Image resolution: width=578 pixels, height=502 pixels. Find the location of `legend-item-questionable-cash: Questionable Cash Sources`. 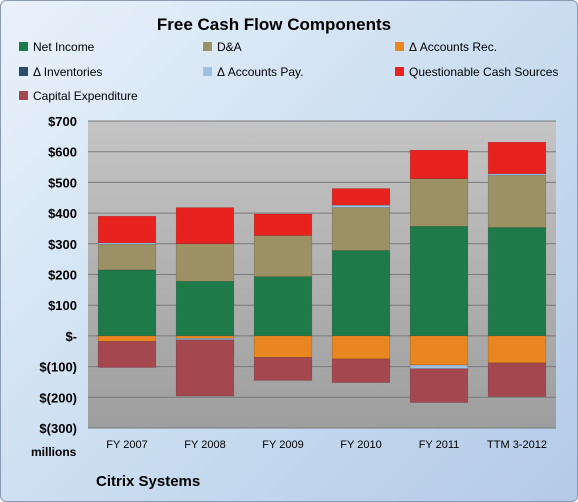

legend-item-questionable-cash: Questionable Cash Sources is located at coordinates (476, 72).